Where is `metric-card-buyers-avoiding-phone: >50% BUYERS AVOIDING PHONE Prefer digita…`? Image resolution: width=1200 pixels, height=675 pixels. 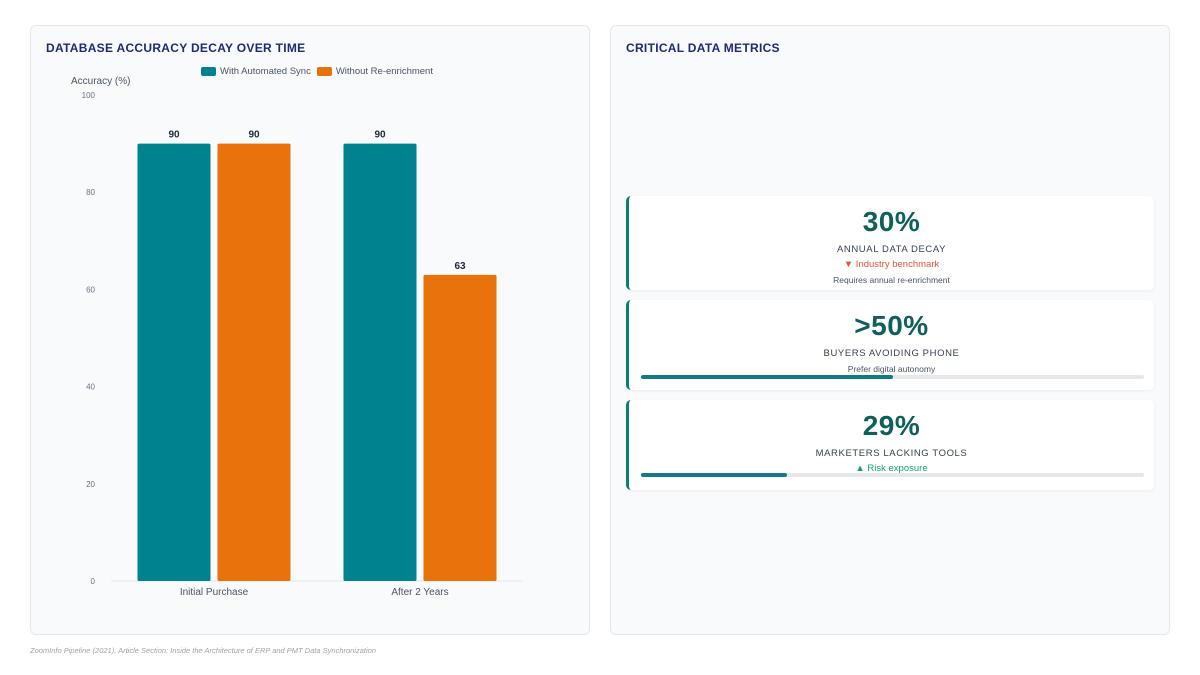
metric-card-buyers-avoiding-phone: >50% BUYERS AVOIDING PHONE Prefer digita… is located at coordinates (890, 345).